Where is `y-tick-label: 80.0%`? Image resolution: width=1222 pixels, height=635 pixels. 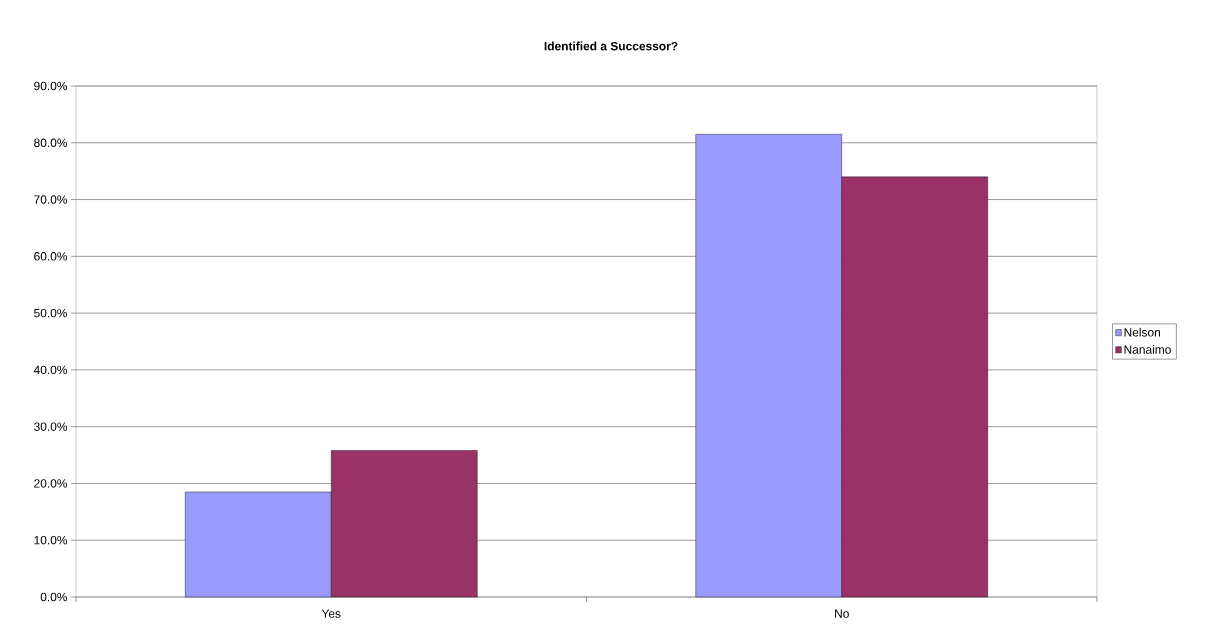 y-tick-label: 80.0% is located at coordinates (51, 142).